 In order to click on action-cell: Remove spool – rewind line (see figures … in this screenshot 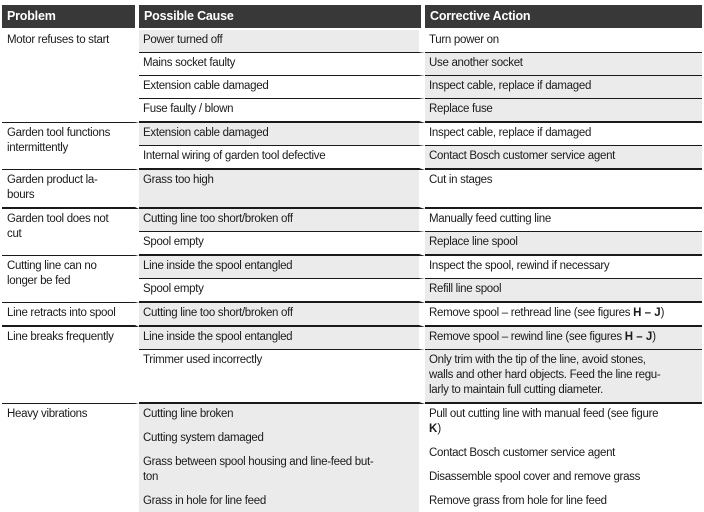, I will do `click(563, 338)`.